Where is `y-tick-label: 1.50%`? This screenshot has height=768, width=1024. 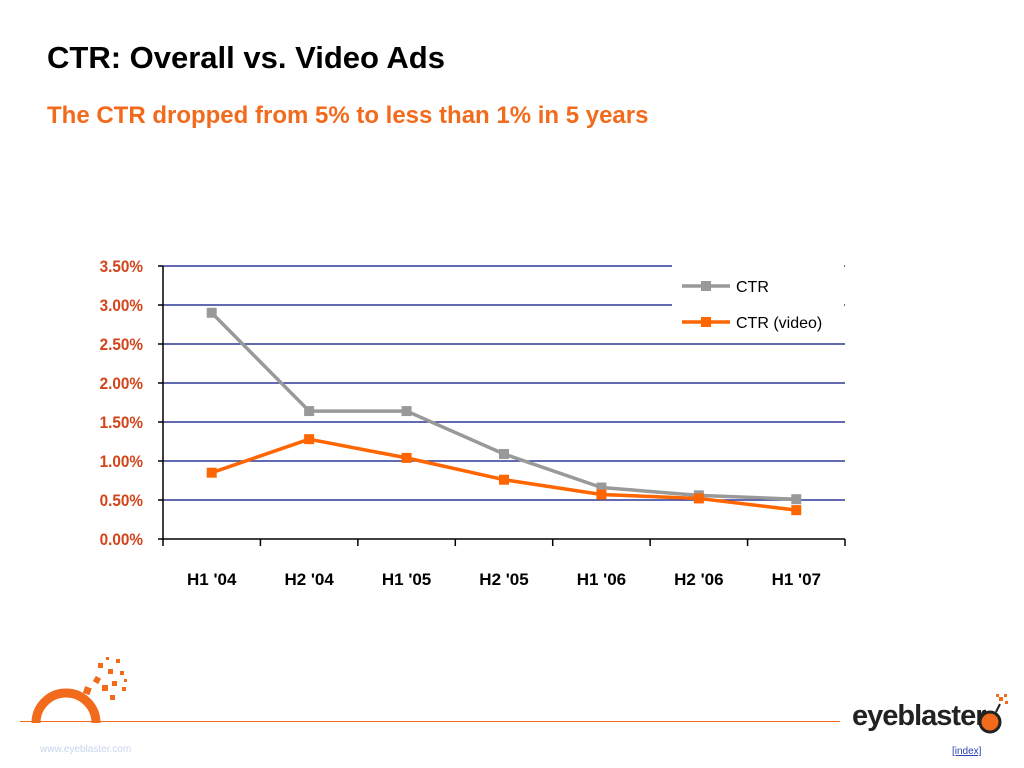 y-tick-label: 1.50% is located at coordinates (121, 422).